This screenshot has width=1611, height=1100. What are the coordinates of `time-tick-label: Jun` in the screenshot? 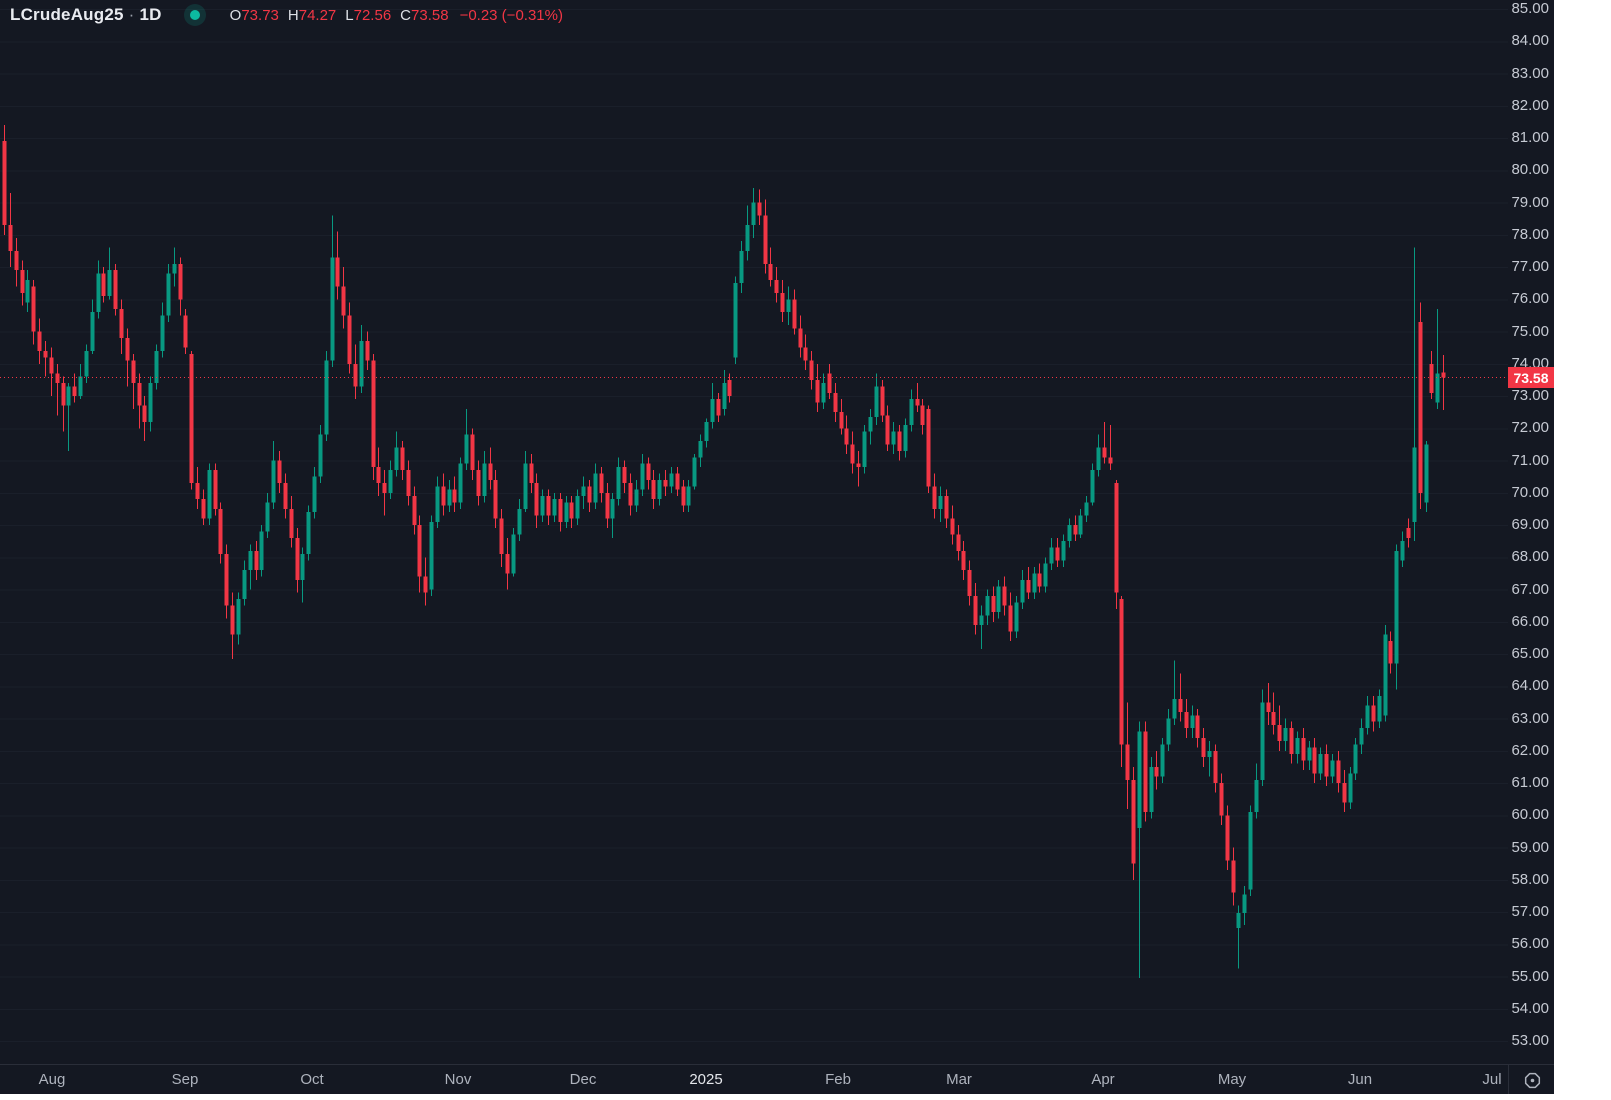 It's located at (1360, 1079).